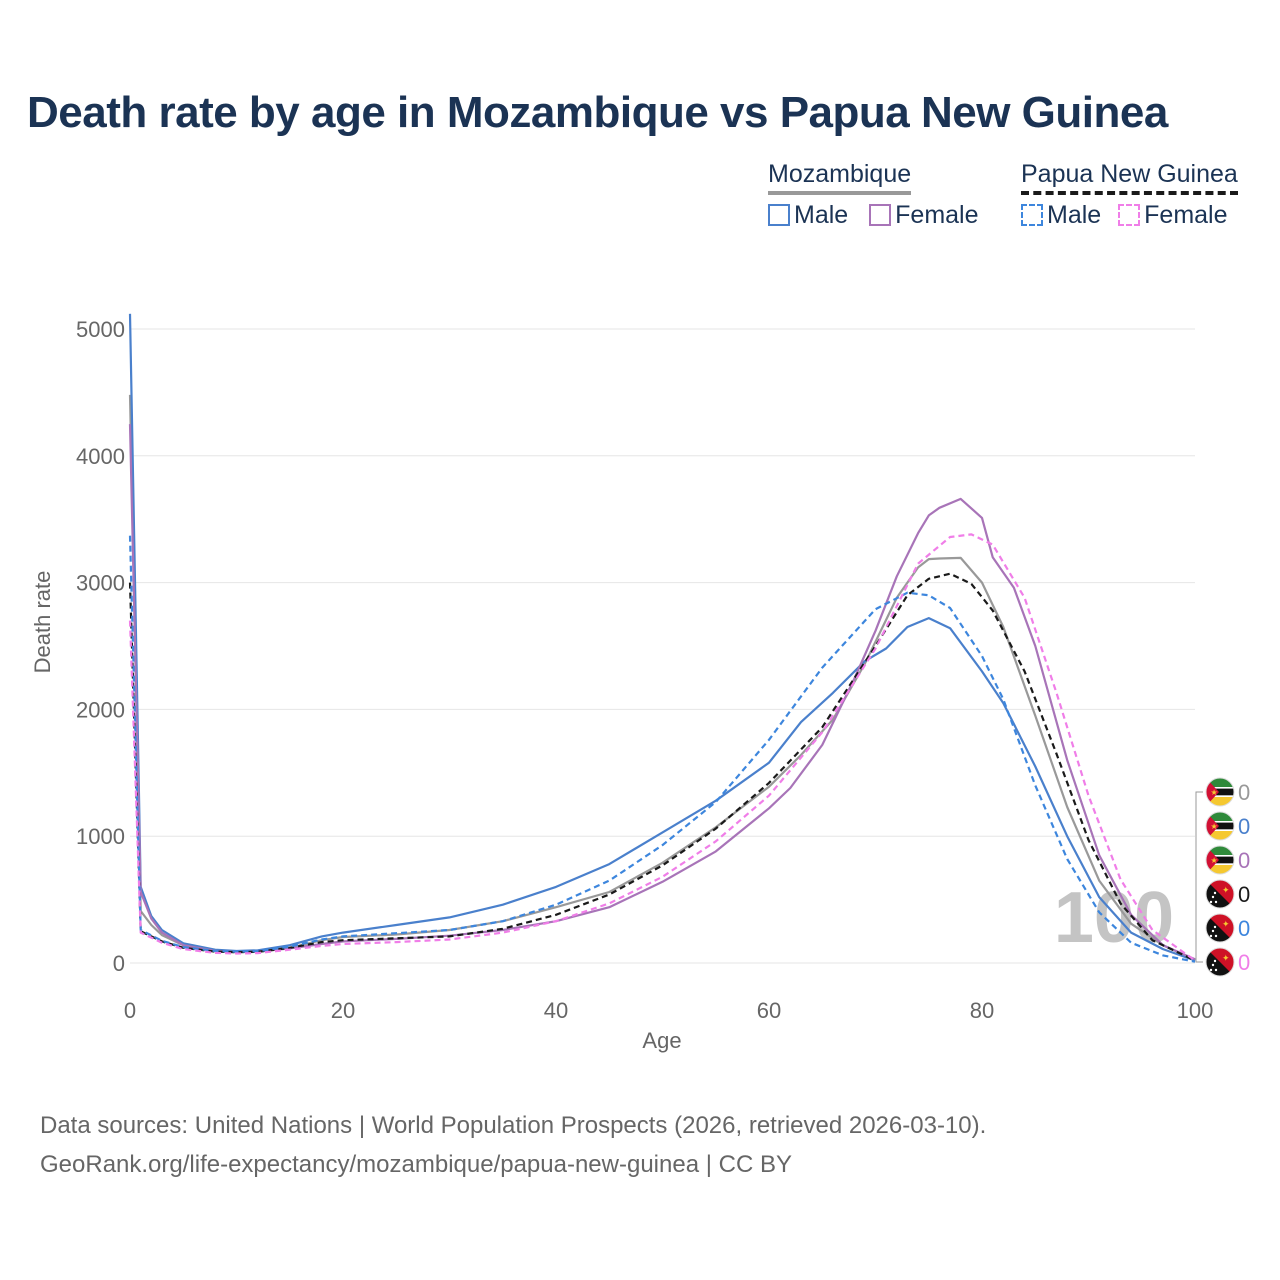 This screenshot has height=1280, width=1280. Describe the element at coordinates (769, 1010) in the screenshot. I see `x-tick-label: 60` at that location.